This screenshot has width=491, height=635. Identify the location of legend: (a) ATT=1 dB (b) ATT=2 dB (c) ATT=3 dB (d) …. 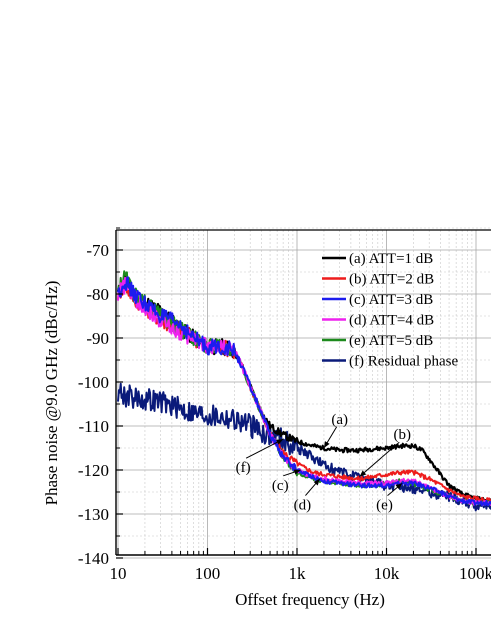
(390, 310).